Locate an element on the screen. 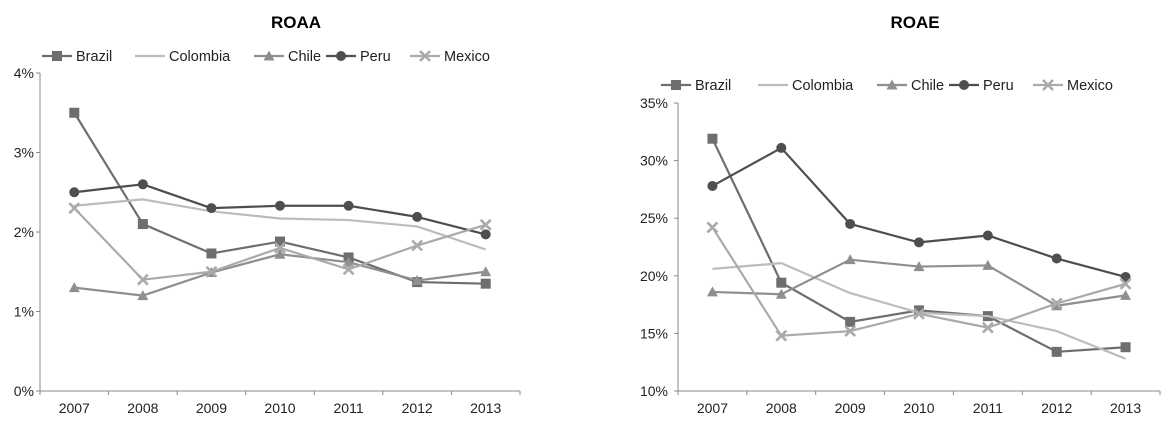 This screenshot has height=422, width=1171. roae-y-tick-label: 20% is located at coordinates (654, 276).